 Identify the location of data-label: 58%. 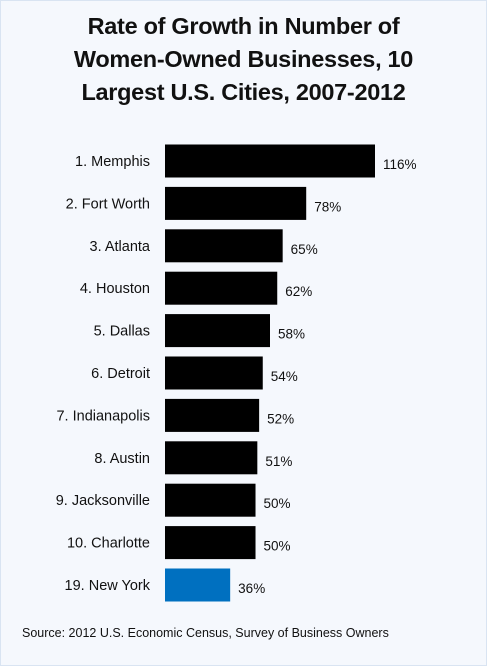
(291, 334).